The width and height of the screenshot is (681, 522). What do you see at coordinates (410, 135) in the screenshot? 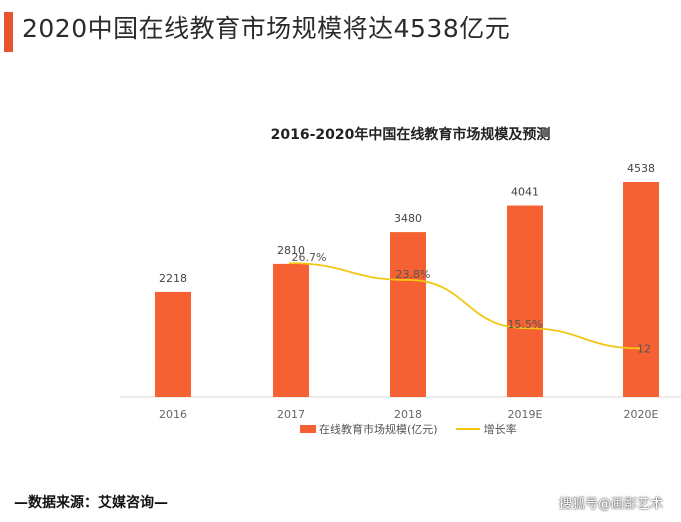
I see `chart-title: 2016-2020年中国在线教育市场规模及预测` at bounding box center [410, 135].